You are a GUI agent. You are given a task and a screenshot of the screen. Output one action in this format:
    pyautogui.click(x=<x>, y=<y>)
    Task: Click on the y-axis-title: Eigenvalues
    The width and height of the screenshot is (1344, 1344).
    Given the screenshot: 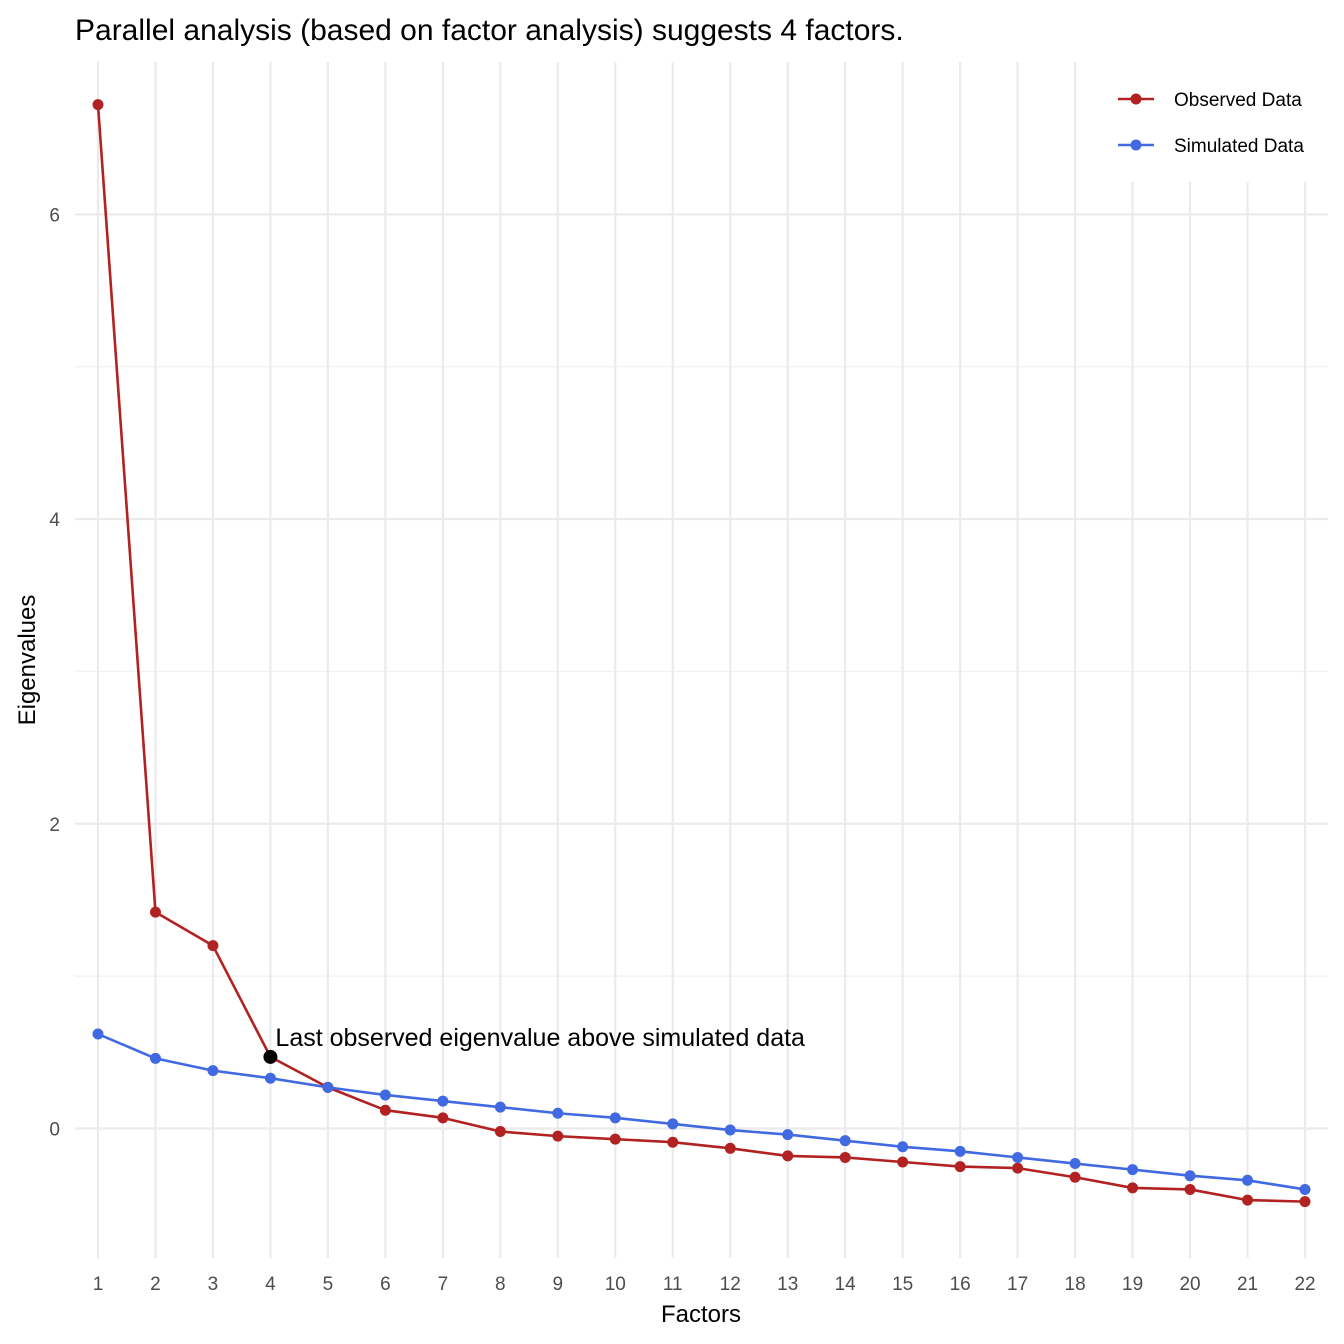 What is the action you would take?
    pyautogui.click(x=27, y=660)
    